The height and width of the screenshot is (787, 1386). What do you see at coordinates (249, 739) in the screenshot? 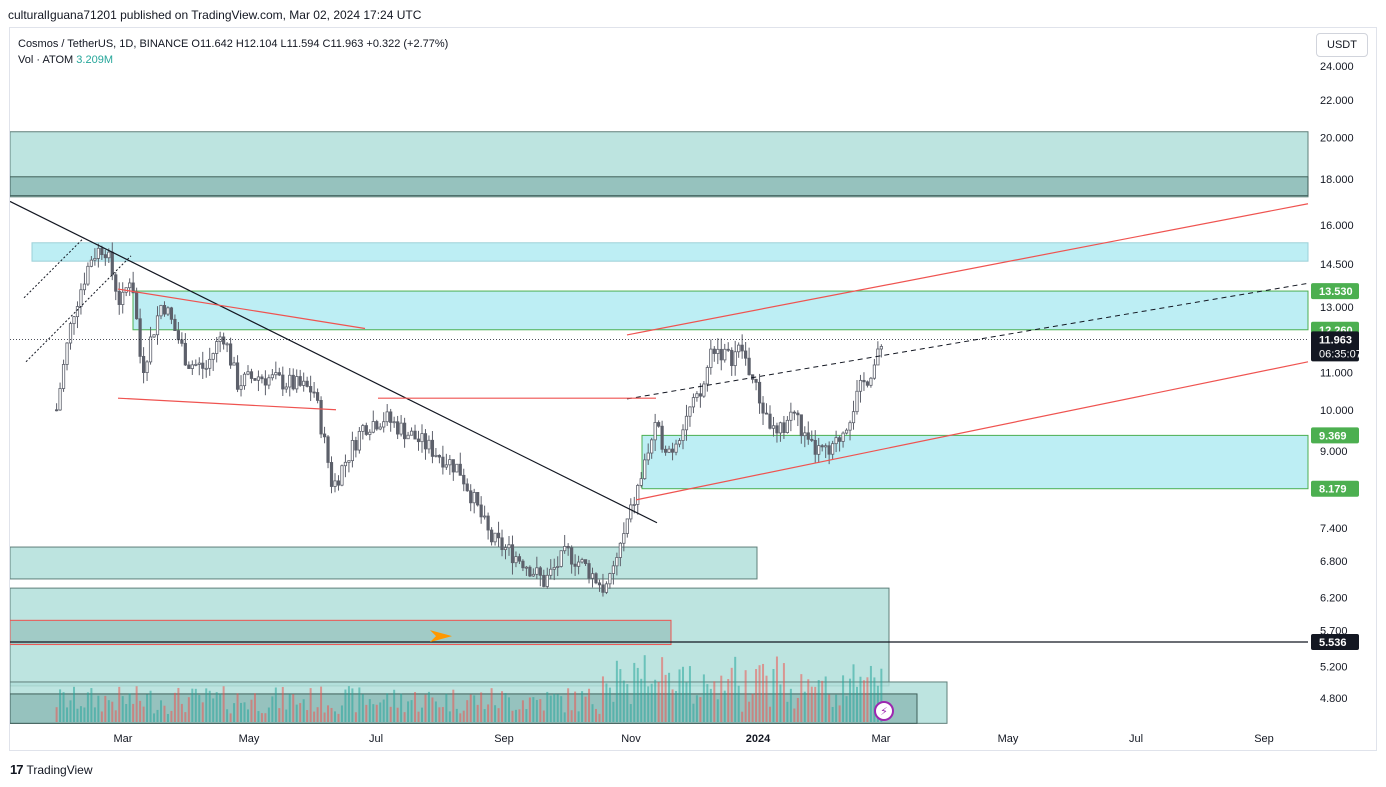
I see `x-axis-tick: May` at bounding box center [249, 739].